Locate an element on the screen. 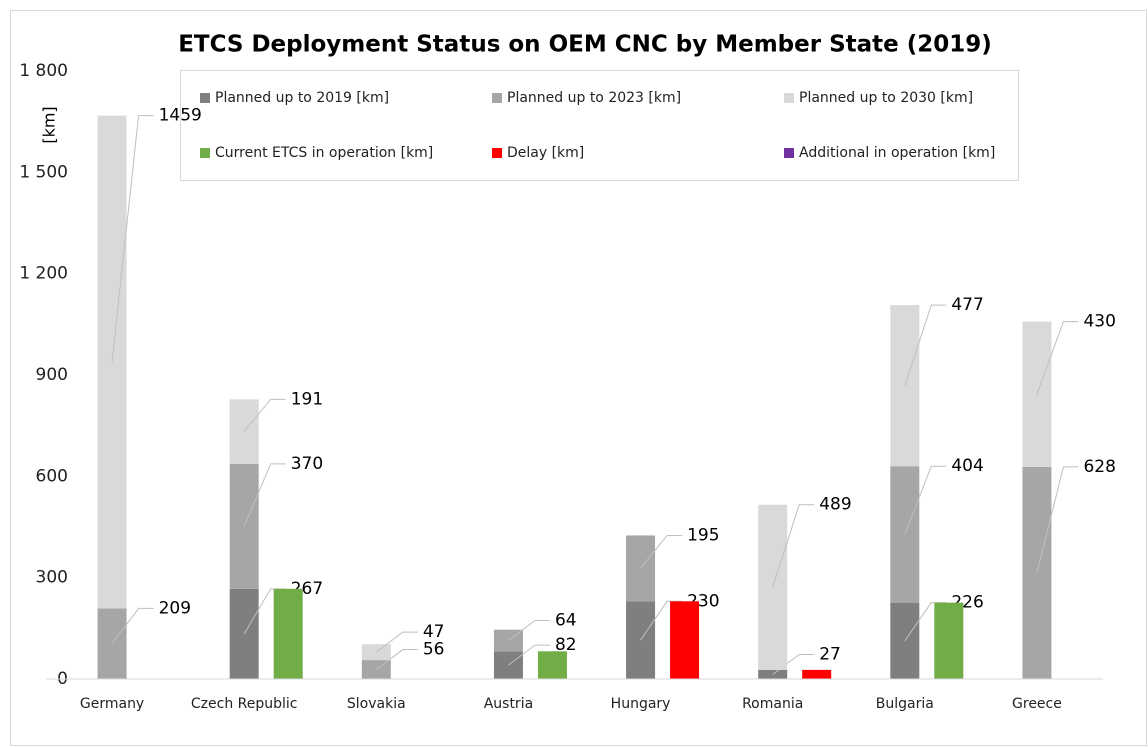  data-label: 47 is located at coordinates (434, 632).